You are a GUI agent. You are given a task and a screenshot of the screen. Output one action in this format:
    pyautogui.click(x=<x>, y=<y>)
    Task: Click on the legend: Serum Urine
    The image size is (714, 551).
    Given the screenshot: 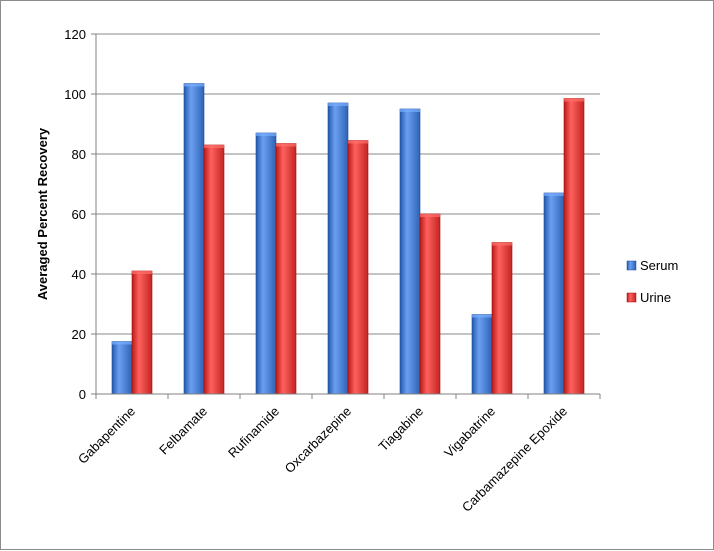 What is the action you would take?
    pyautogui.click(x=652, y=281)
    